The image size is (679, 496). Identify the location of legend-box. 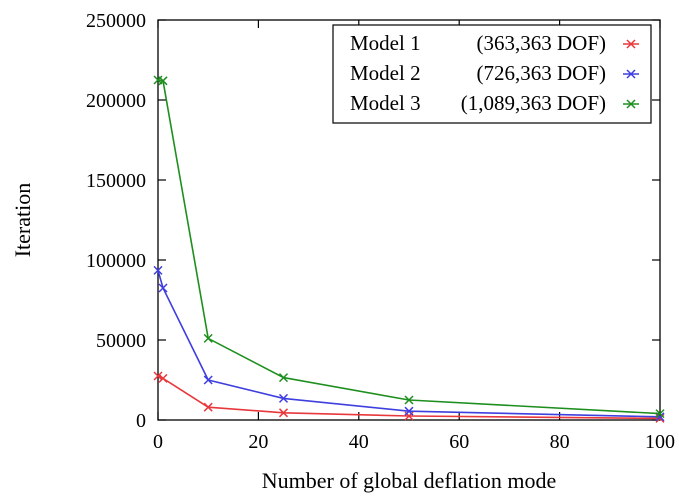
(492, 74).